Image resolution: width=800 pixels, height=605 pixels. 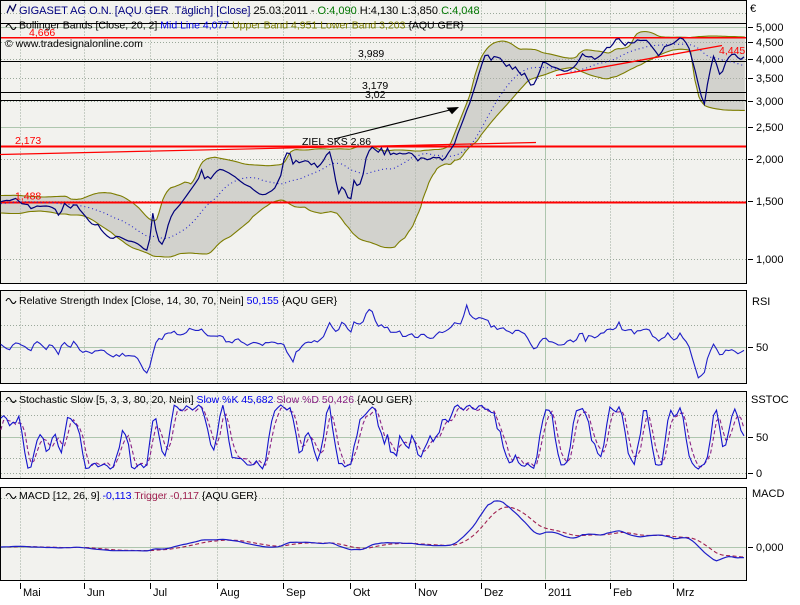 I want to click on svg-text: Nov, so click(x=428, y=593).